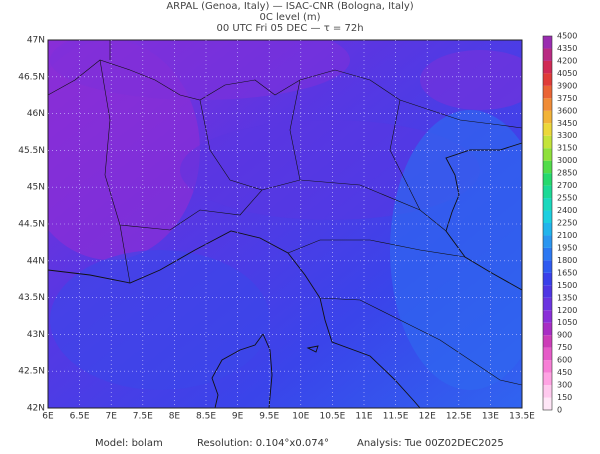 Image resolution: width=600 pixels, height=454 pixels. Describe the element at coordinates (129, 443) in the screenshot. I see `footer-model: Model: bolam` at that location.